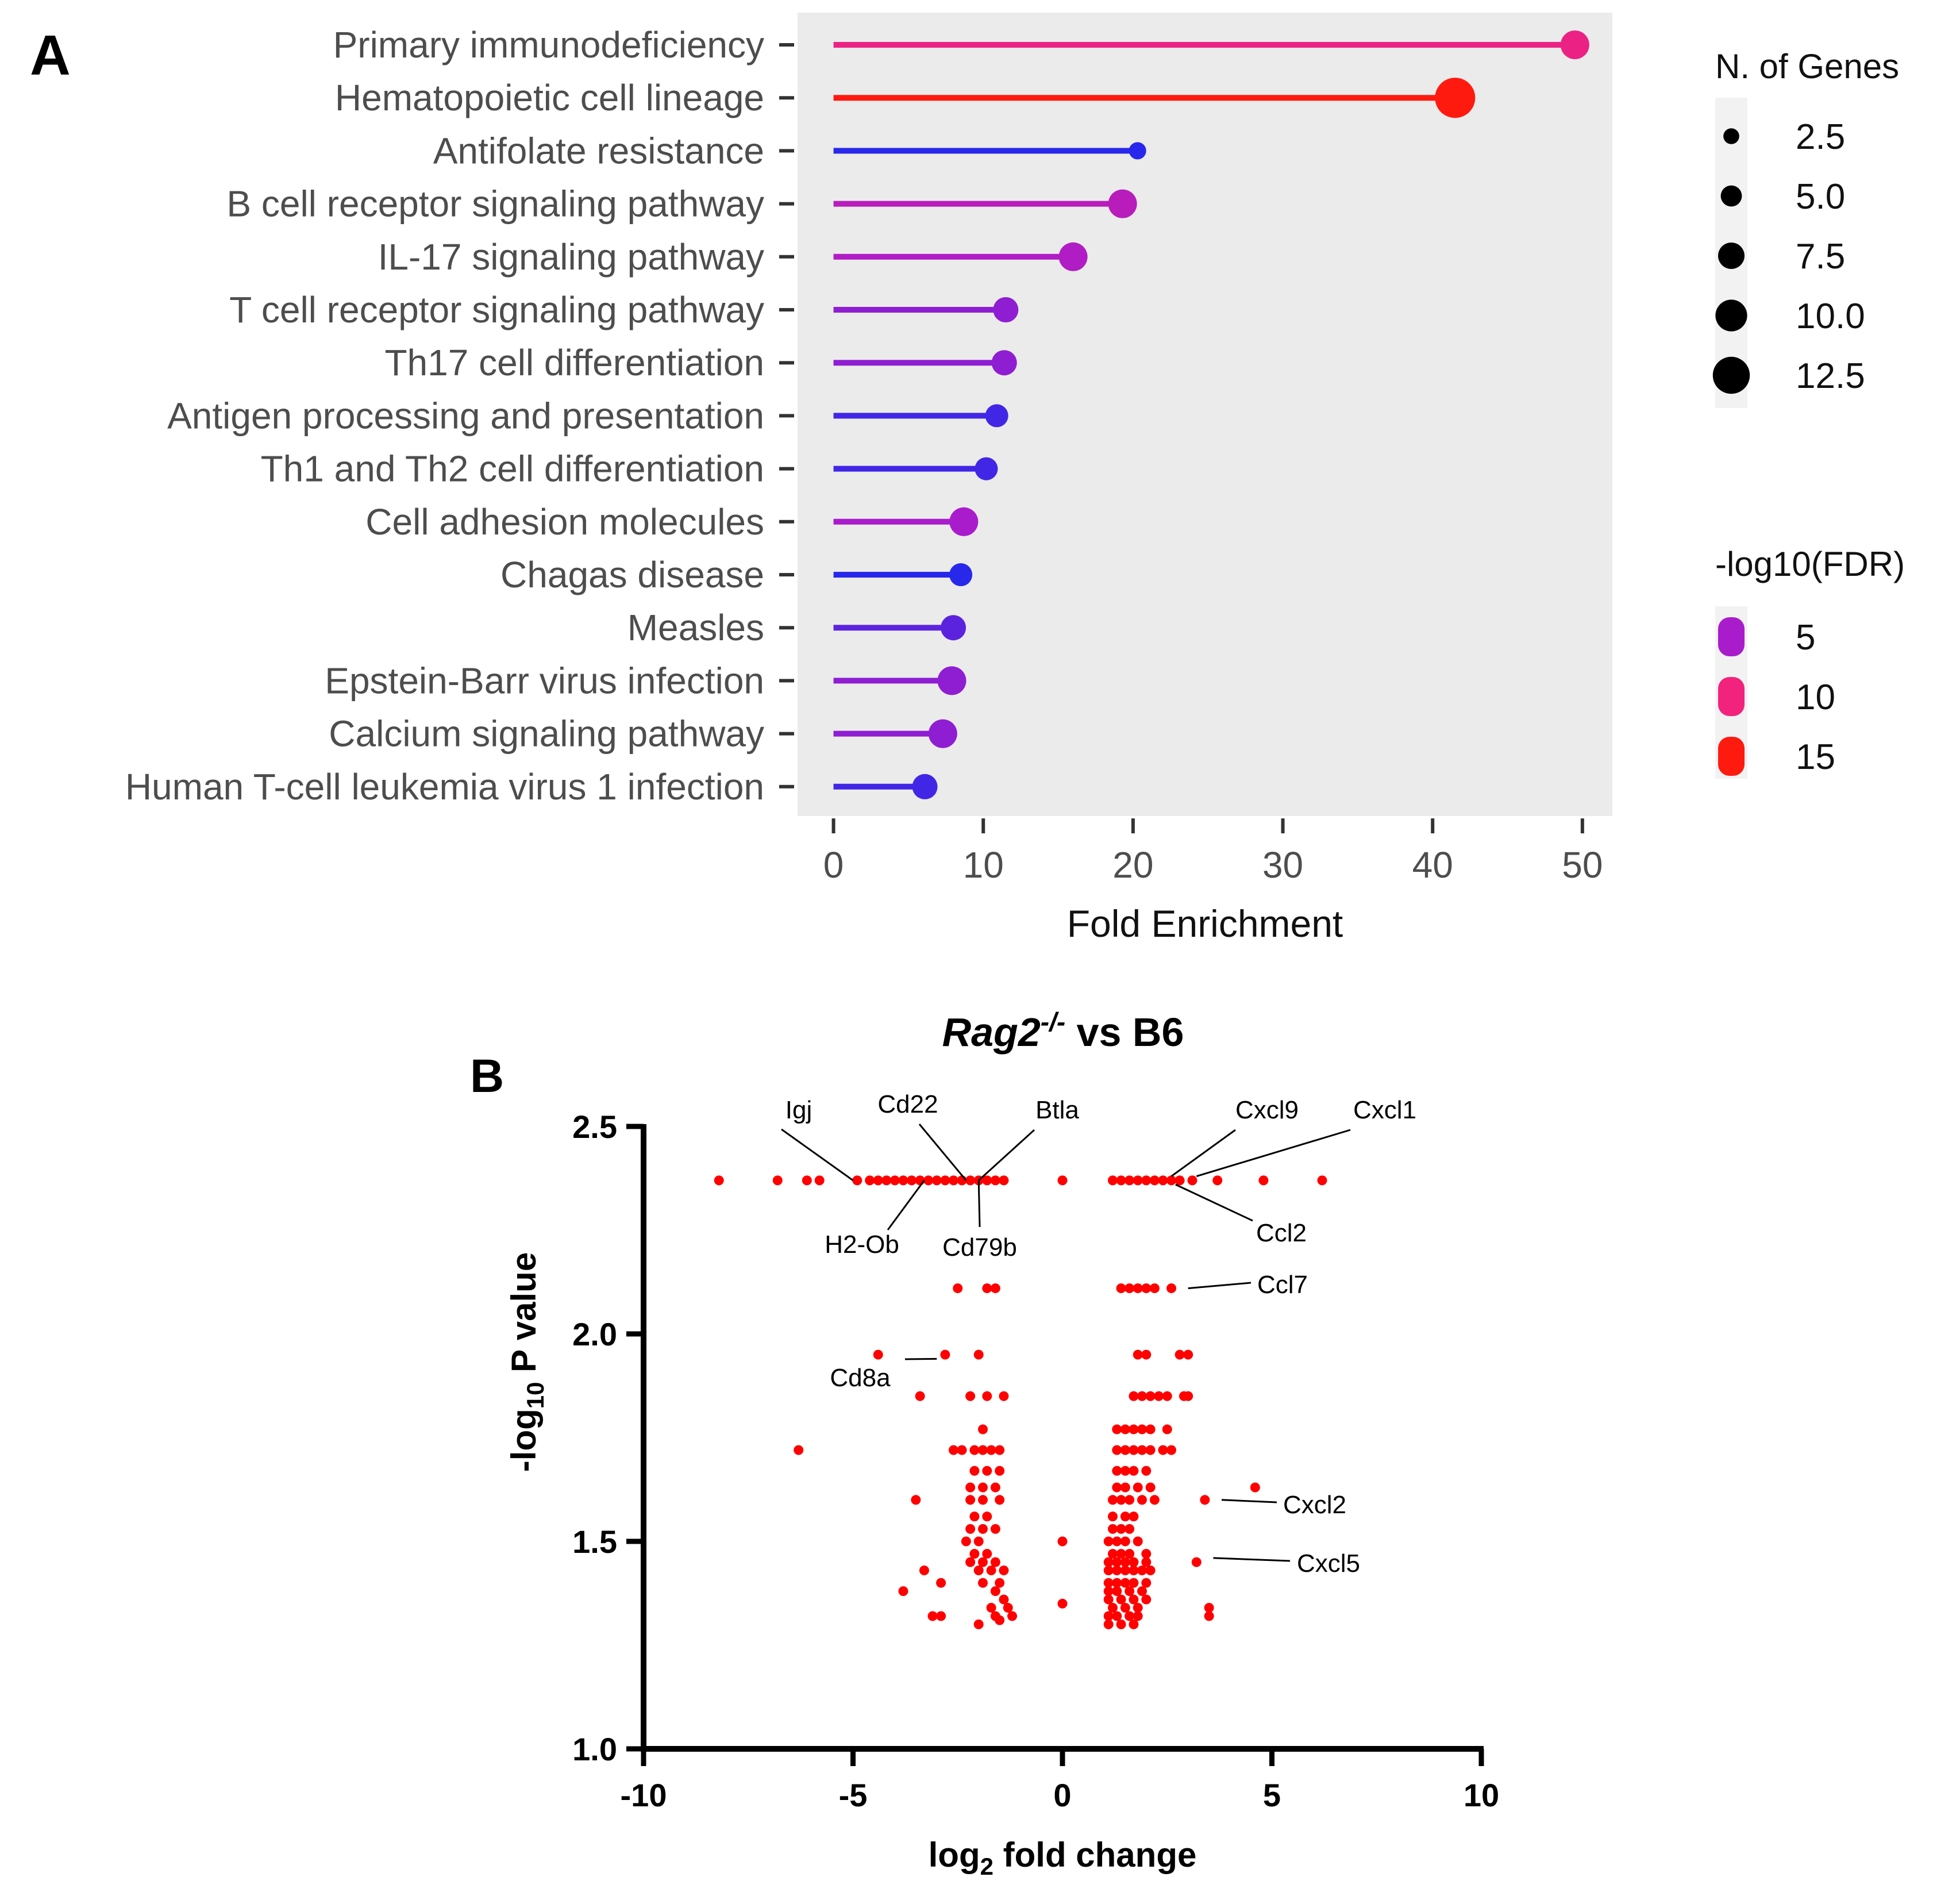 Image resolution: width=1960 pixels, height=1900 pixels. Describe the element at coordinates (549, 97) in the screenshot. I see `label-hematopoietic-cell-lineage: Hematopoietic cell lineage` at that location.